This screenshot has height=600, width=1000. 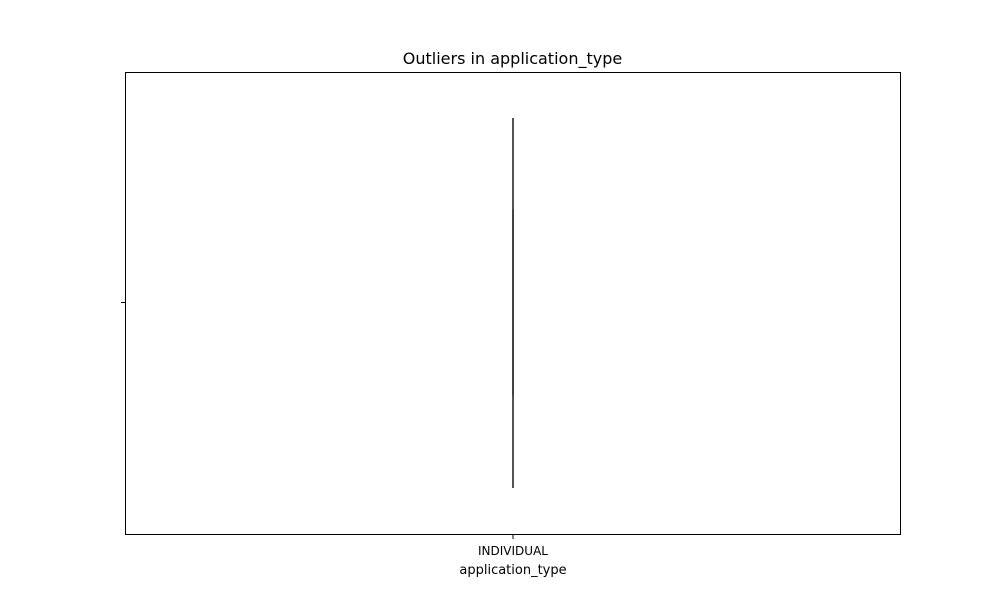 I want to click on chart-title: Outliers in application_type, so click(x=512, y=59).